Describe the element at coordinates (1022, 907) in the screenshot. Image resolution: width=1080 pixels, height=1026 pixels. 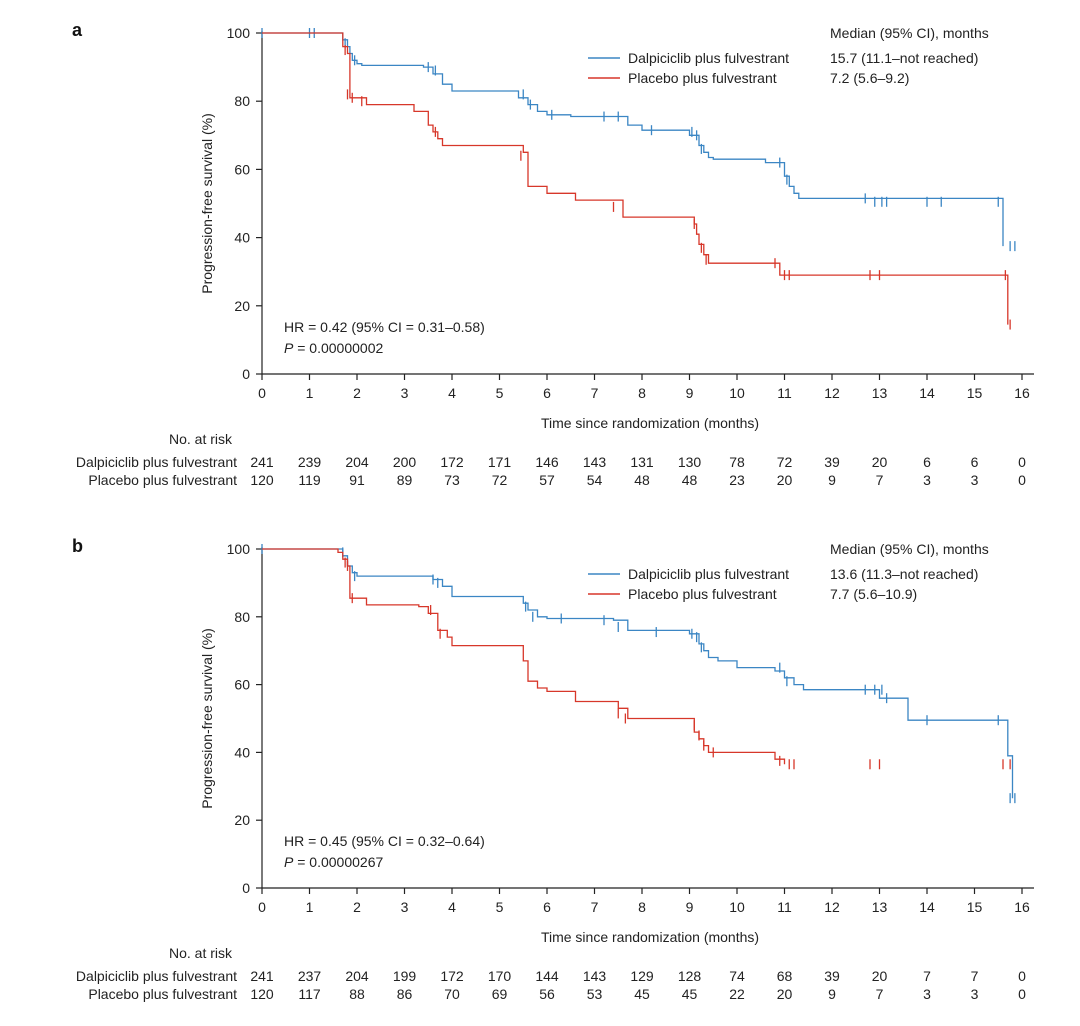
I see `x-tick-label: 16` at that location.